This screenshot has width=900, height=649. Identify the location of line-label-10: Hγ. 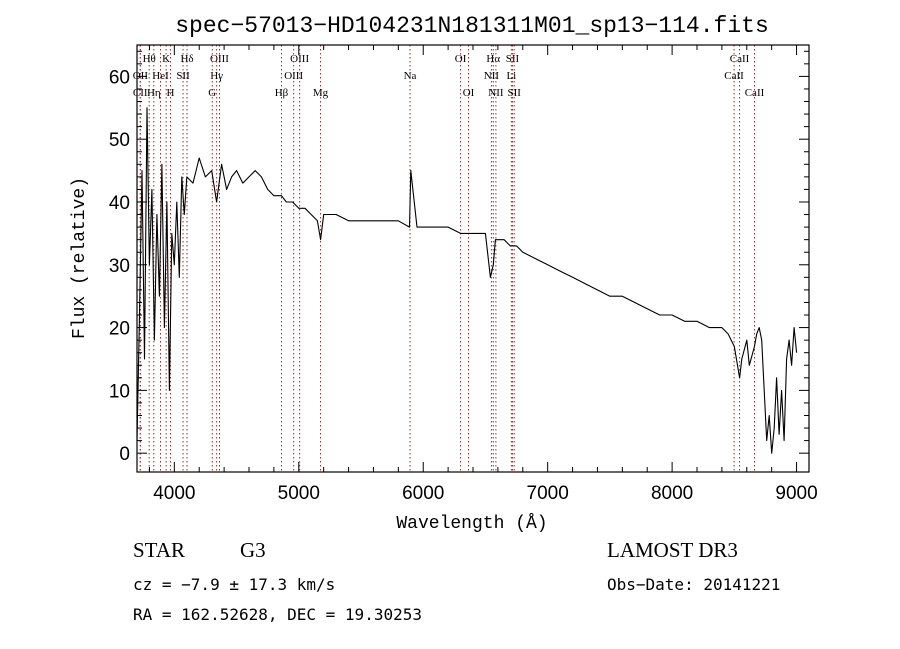
(216, 76).